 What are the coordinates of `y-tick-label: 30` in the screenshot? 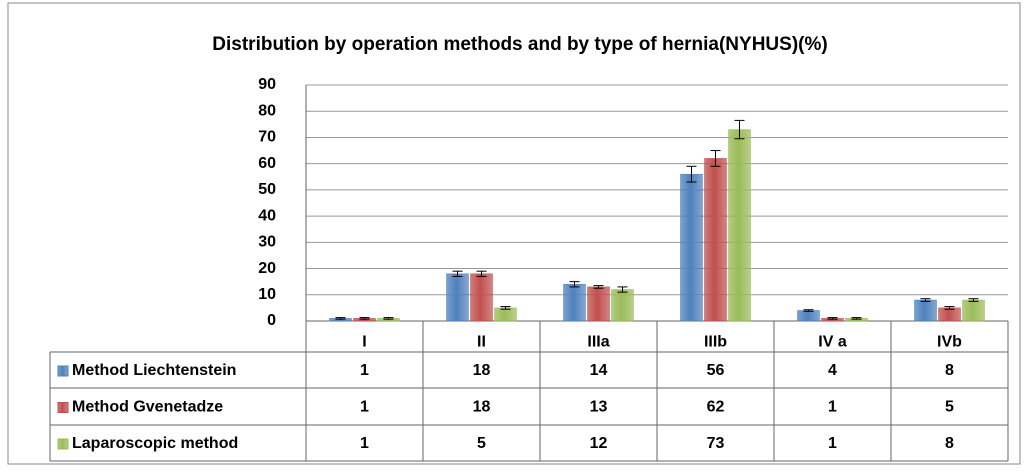 It's located at (267, 242).